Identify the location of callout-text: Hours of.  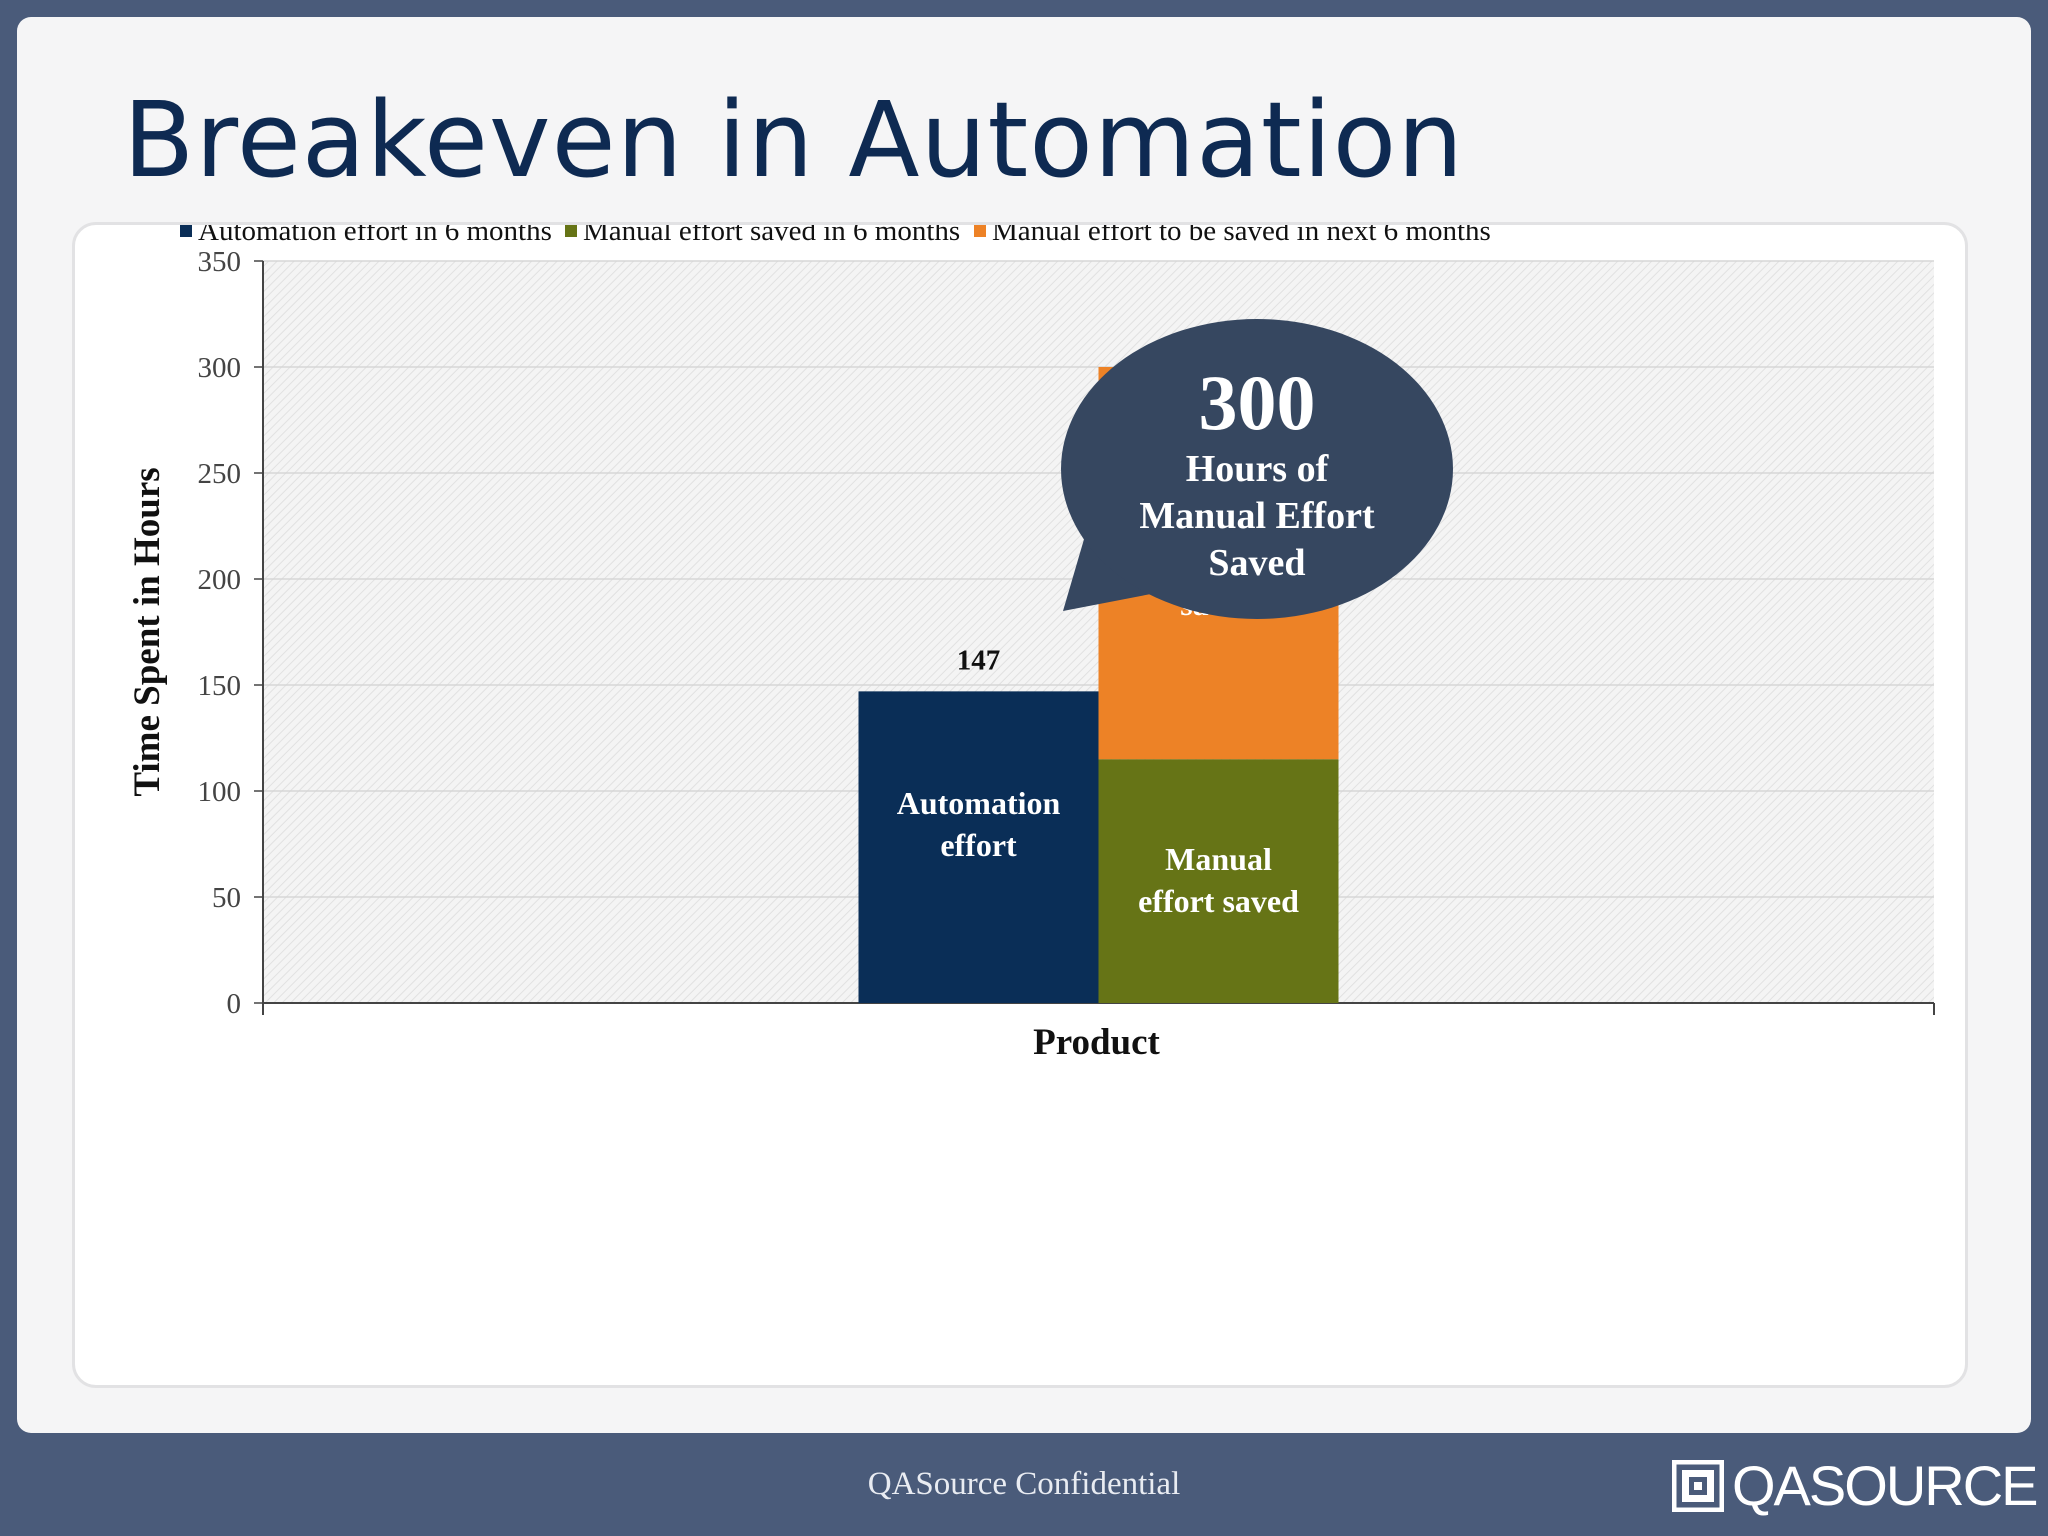
(1258, 469).